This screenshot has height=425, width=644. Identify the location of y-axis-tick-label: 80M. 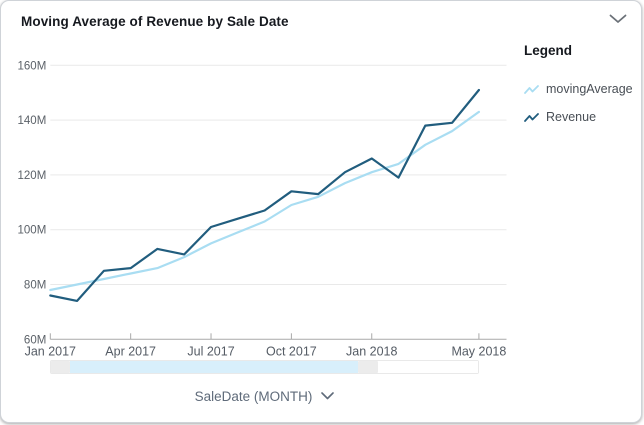
(35, 286).